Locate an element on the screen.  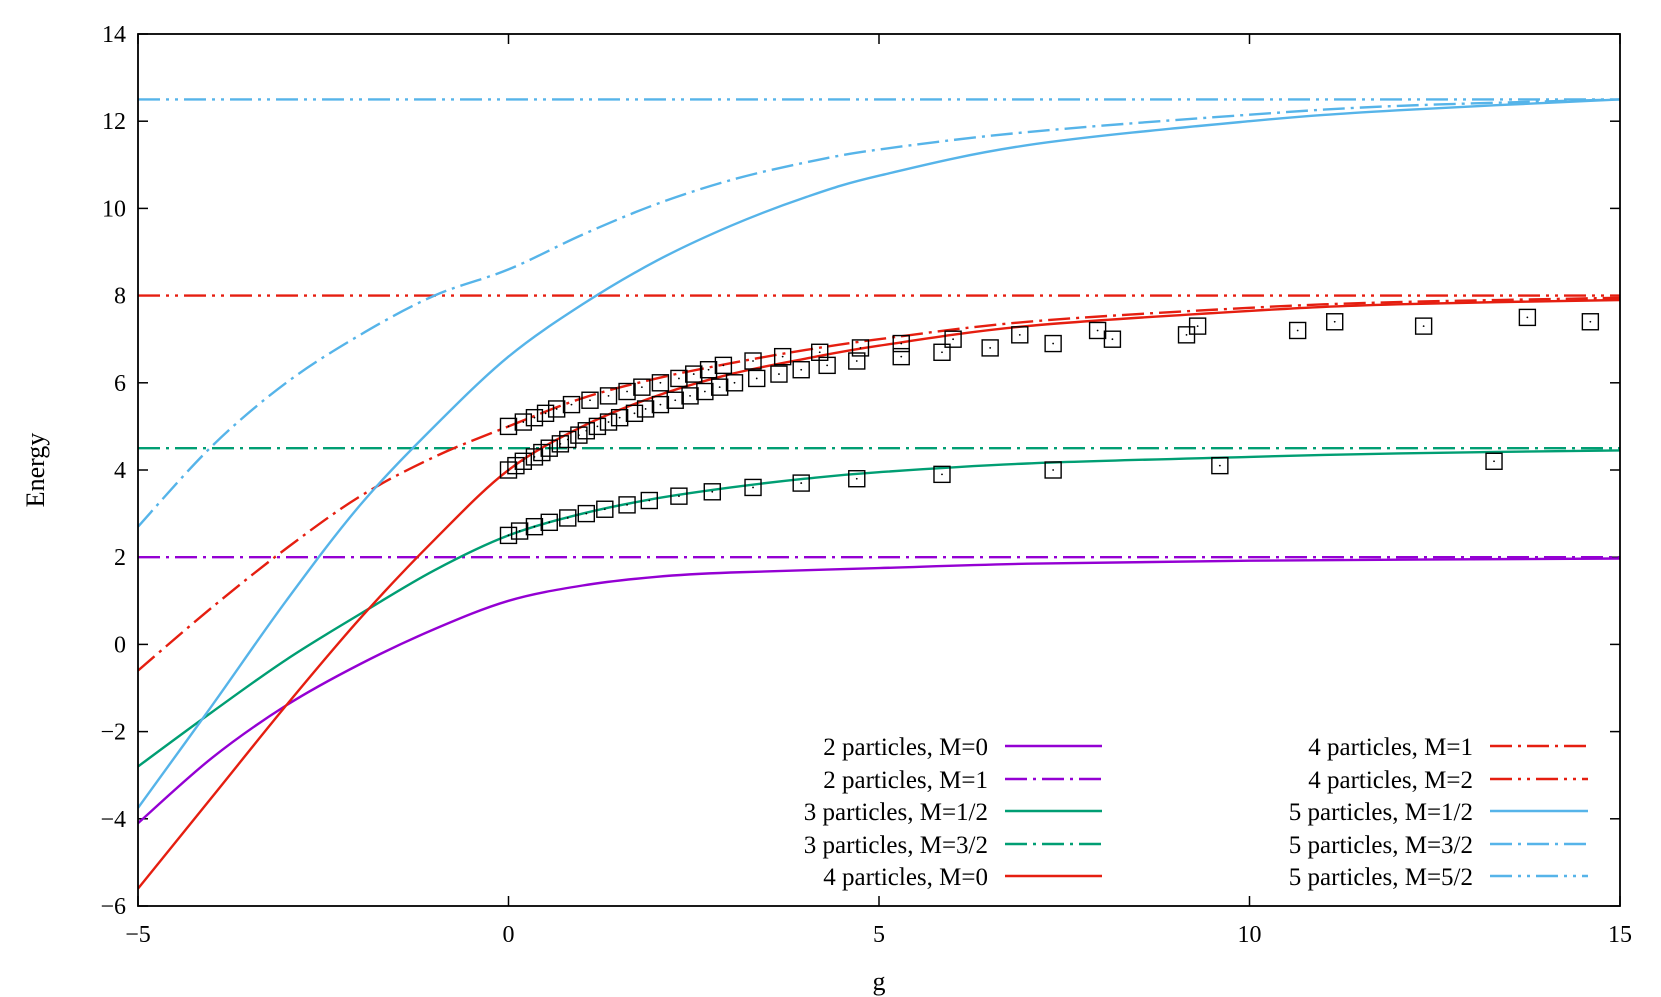
legend-label: 5 particles, M=1/2 is located at coordinates (1381, 812).